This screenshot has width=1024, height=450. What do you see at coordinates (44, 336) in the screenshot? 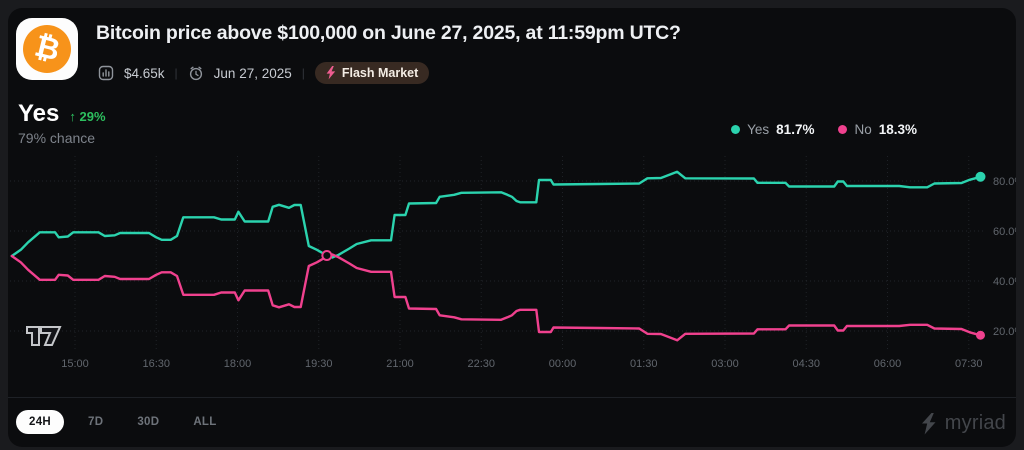
I see `tradingview-watermark-icon` at bounding box center [44, 336].